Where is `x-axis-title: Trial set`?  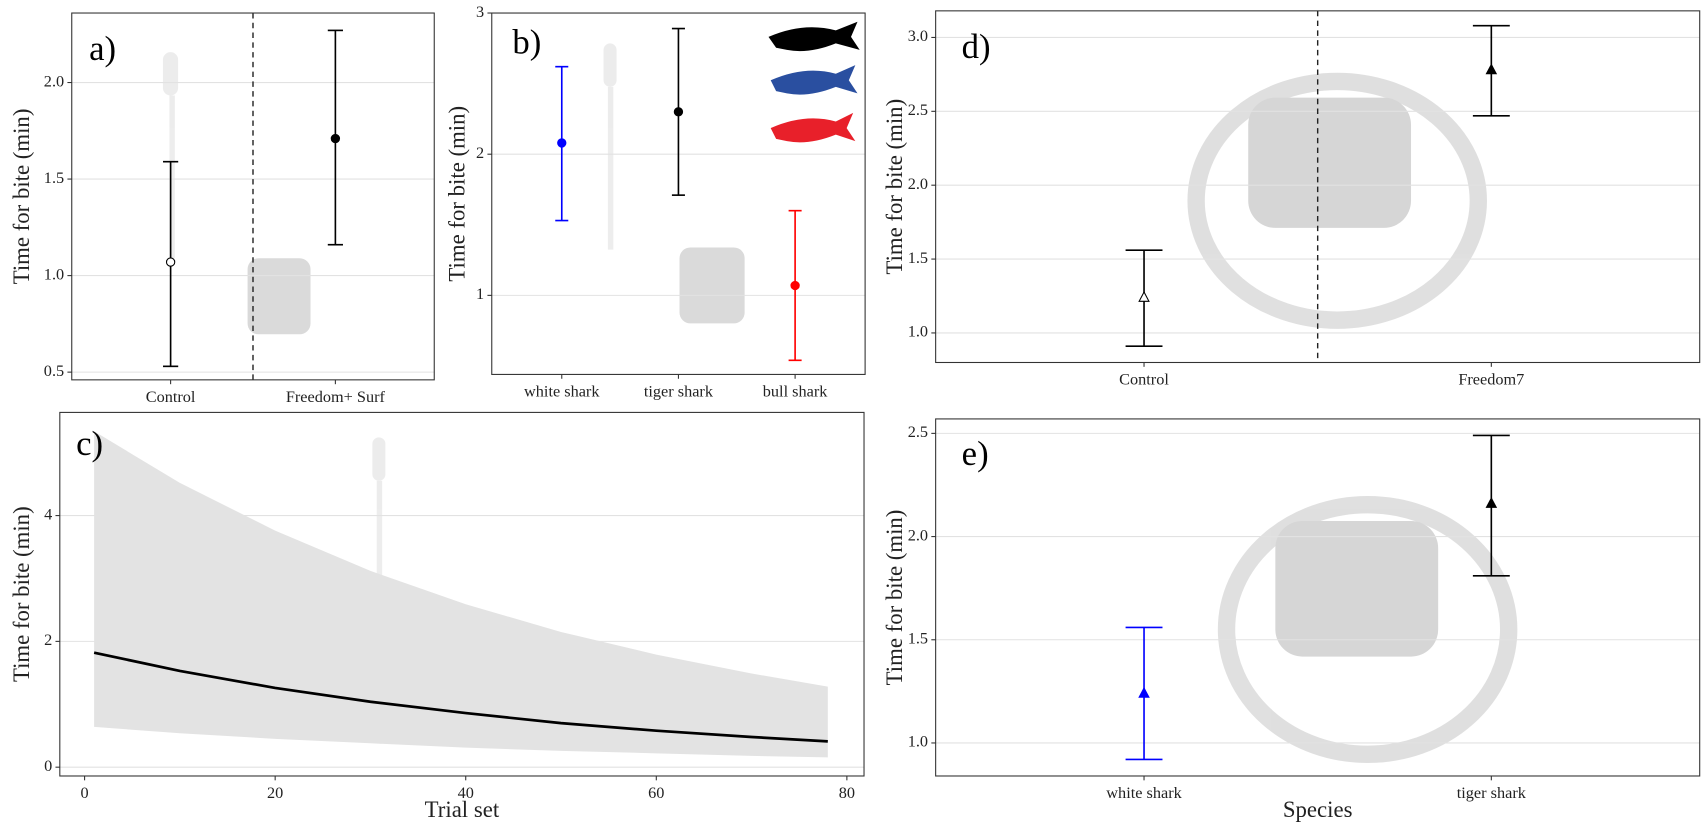 x-axis-title: Trial set is located at coordinates (462, 809).